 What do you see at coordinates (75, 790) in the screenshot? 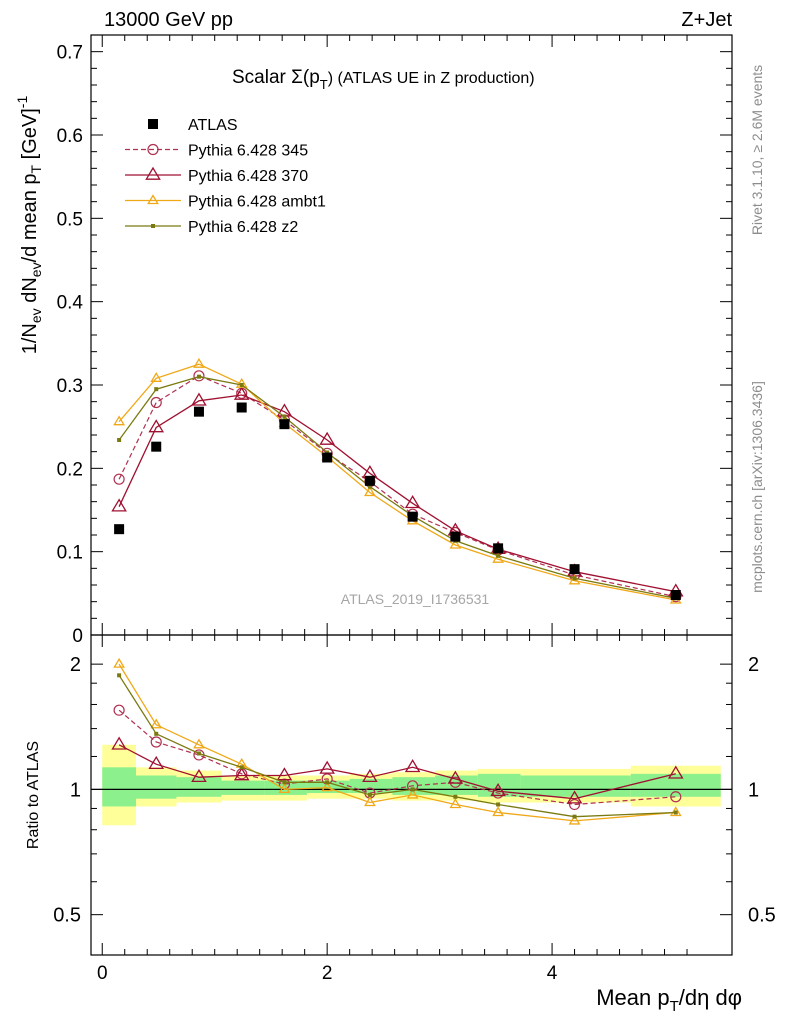
I see `ratio-y-tick-label: 1` at bounding box center [75, 790].